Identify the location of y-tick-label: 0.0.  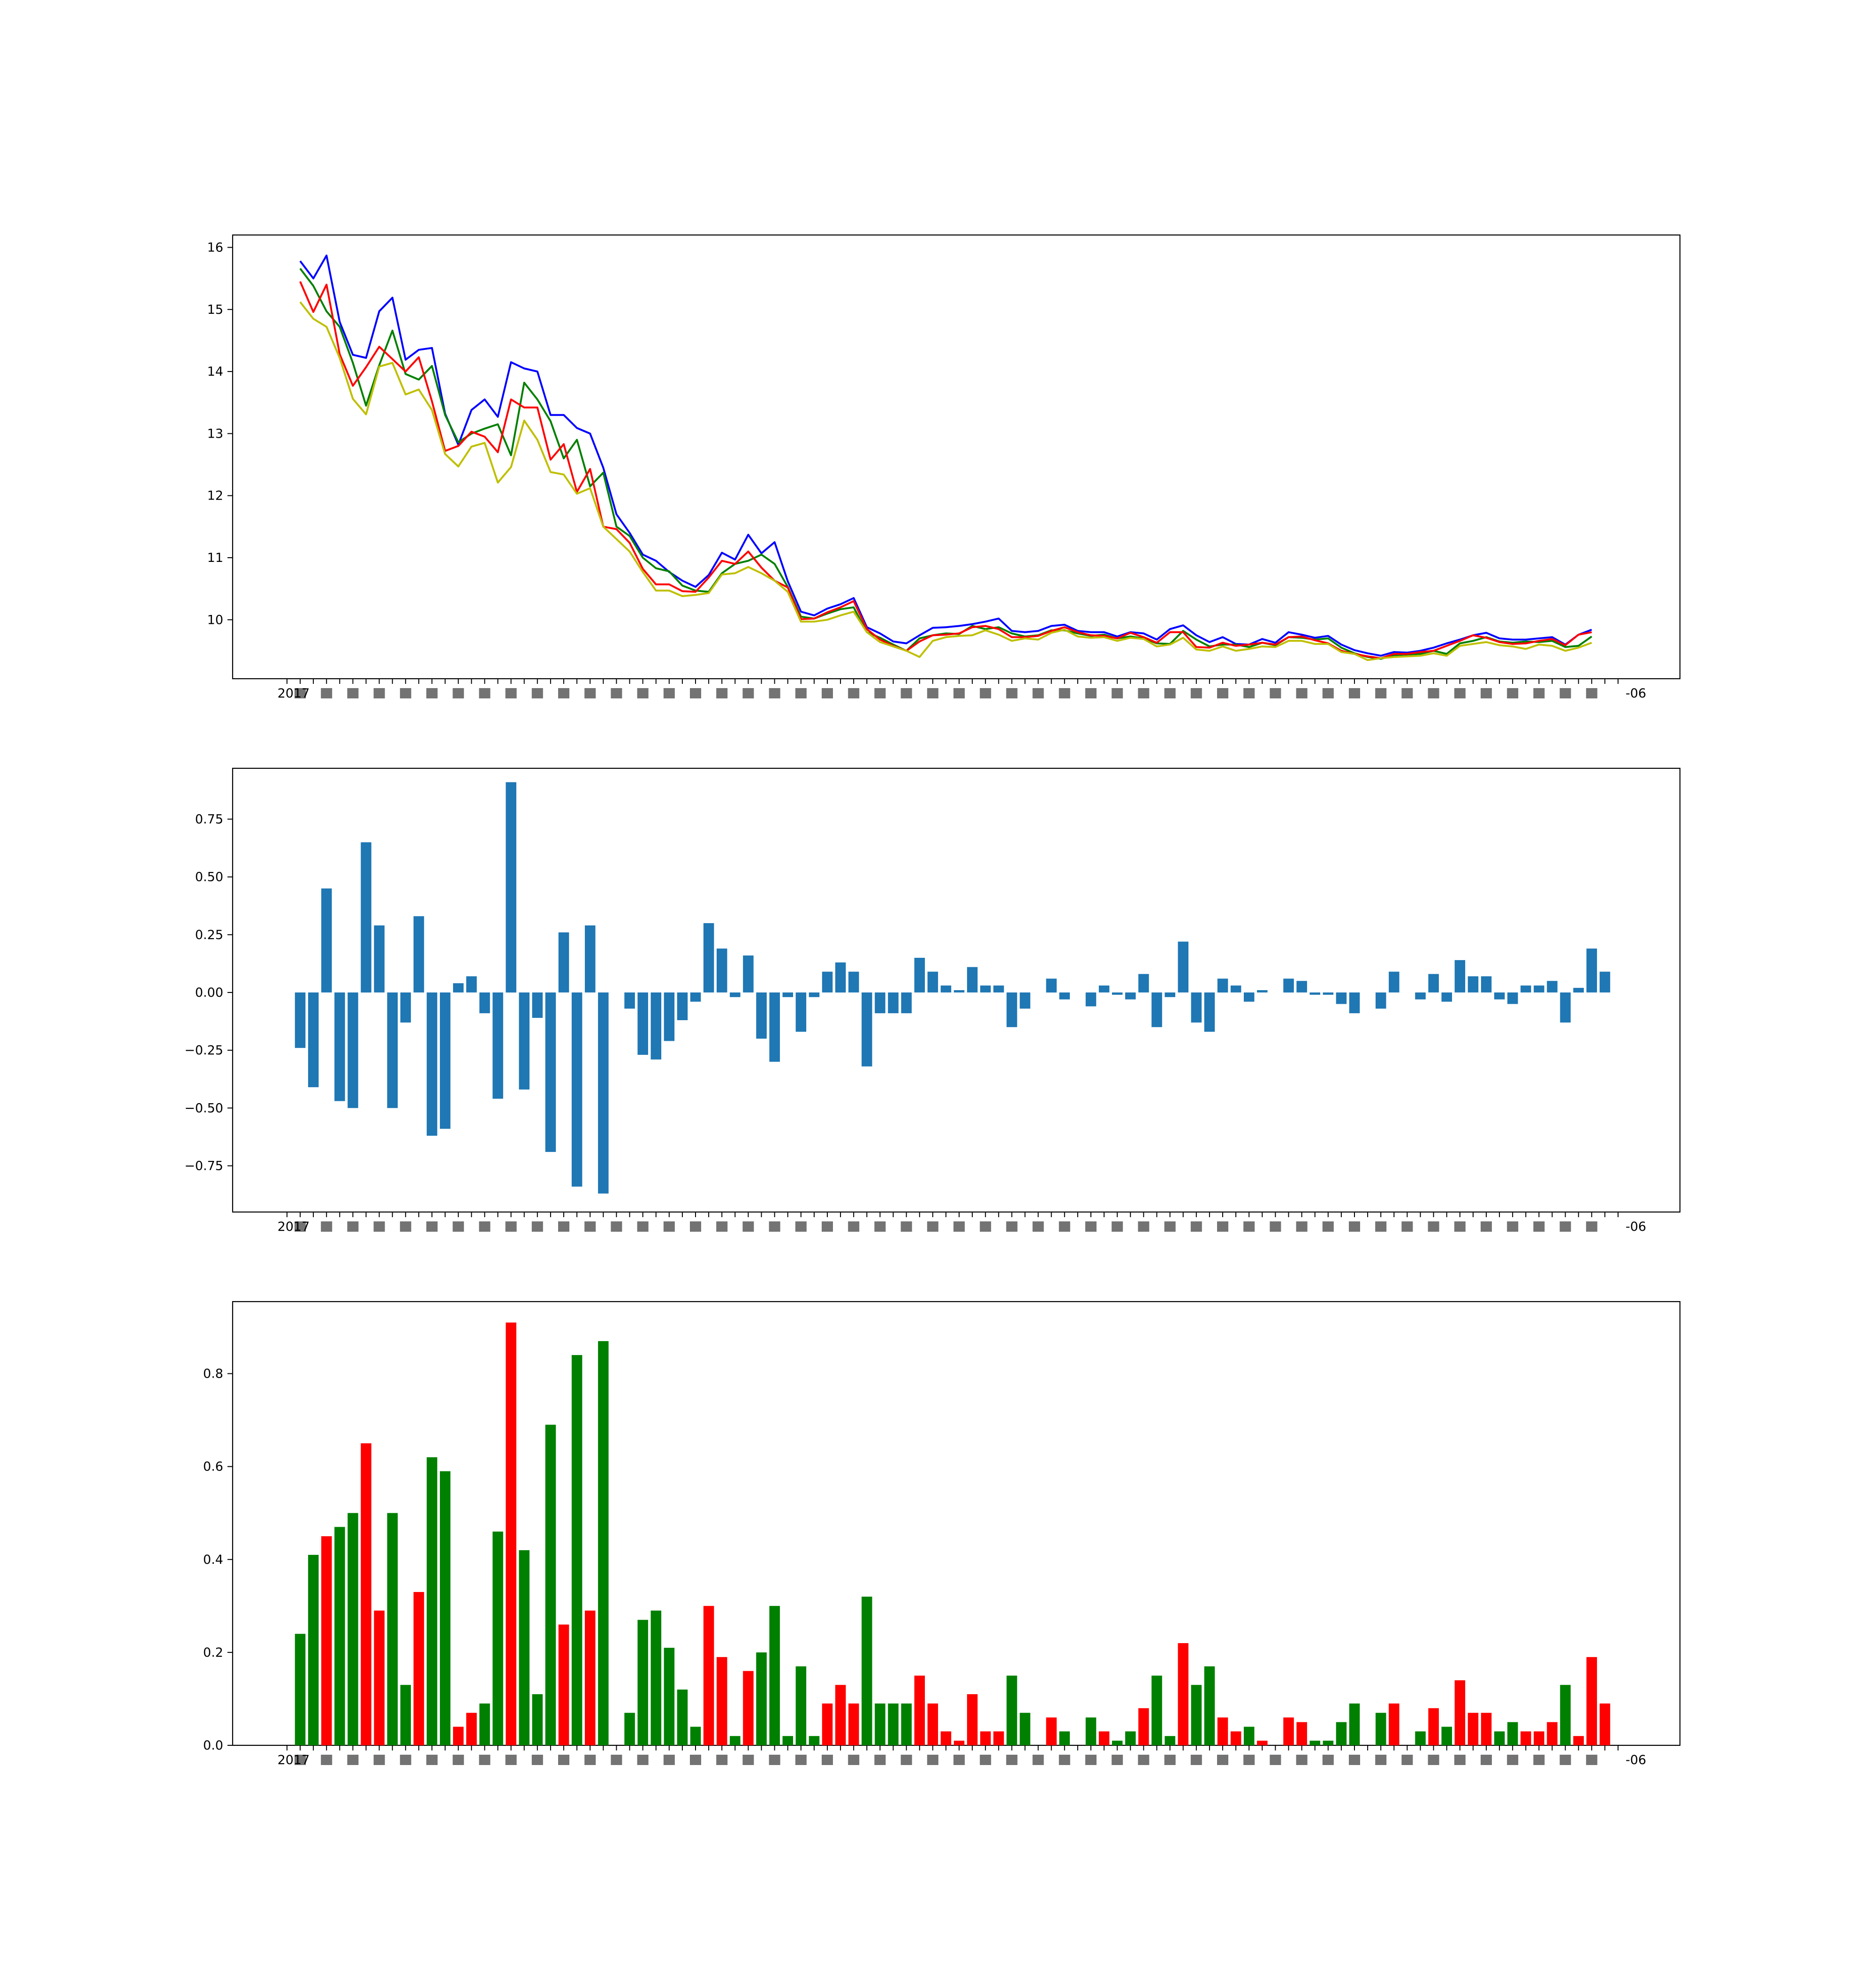
(213, 1746).